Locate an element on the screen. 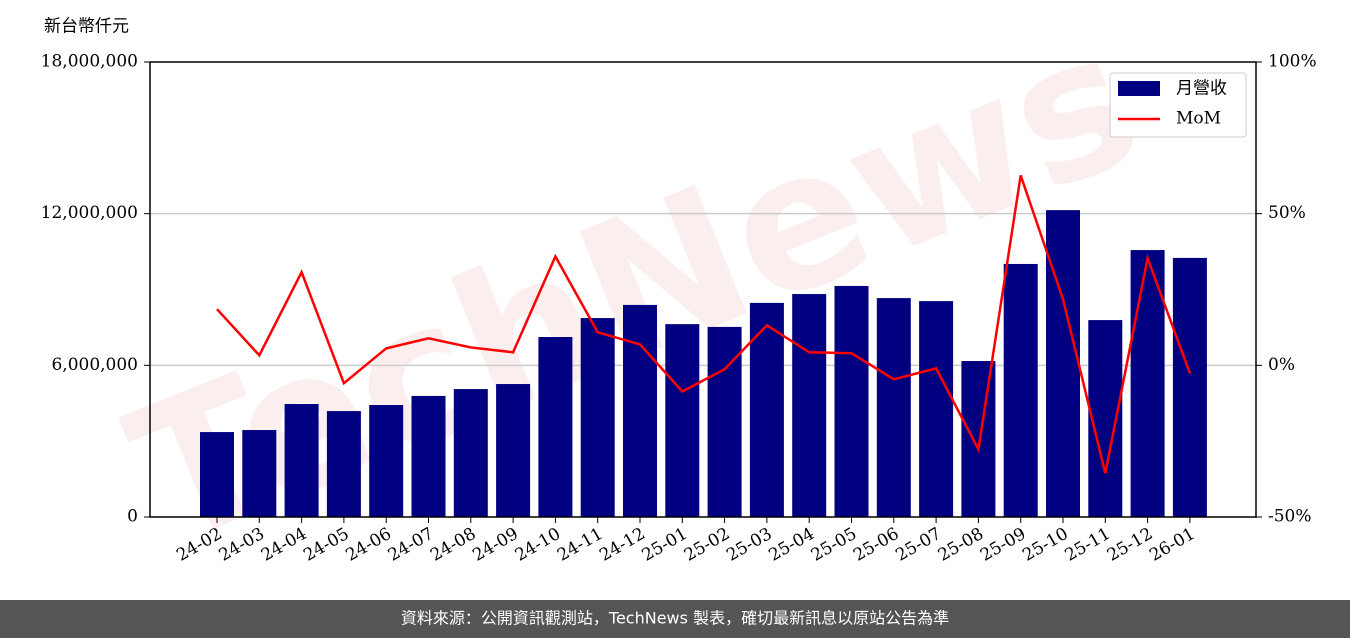 This screenshot has width=1350, height=638. footer-band is located at coordinates (675, 619).